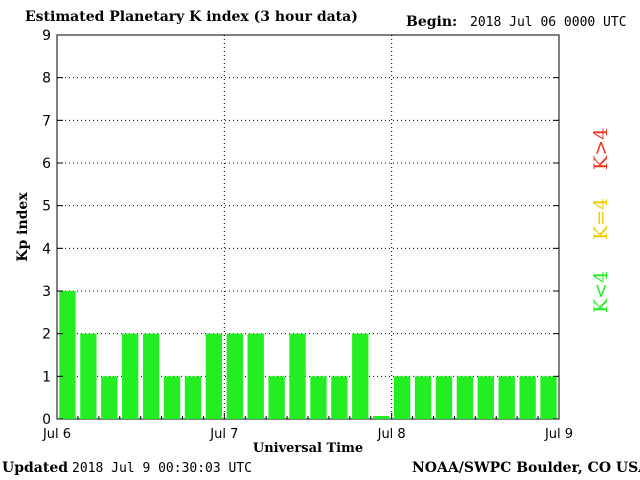  I want to click on updated-value: 2018 Jul 9 00:30:03 UTC, so click(162, 468).